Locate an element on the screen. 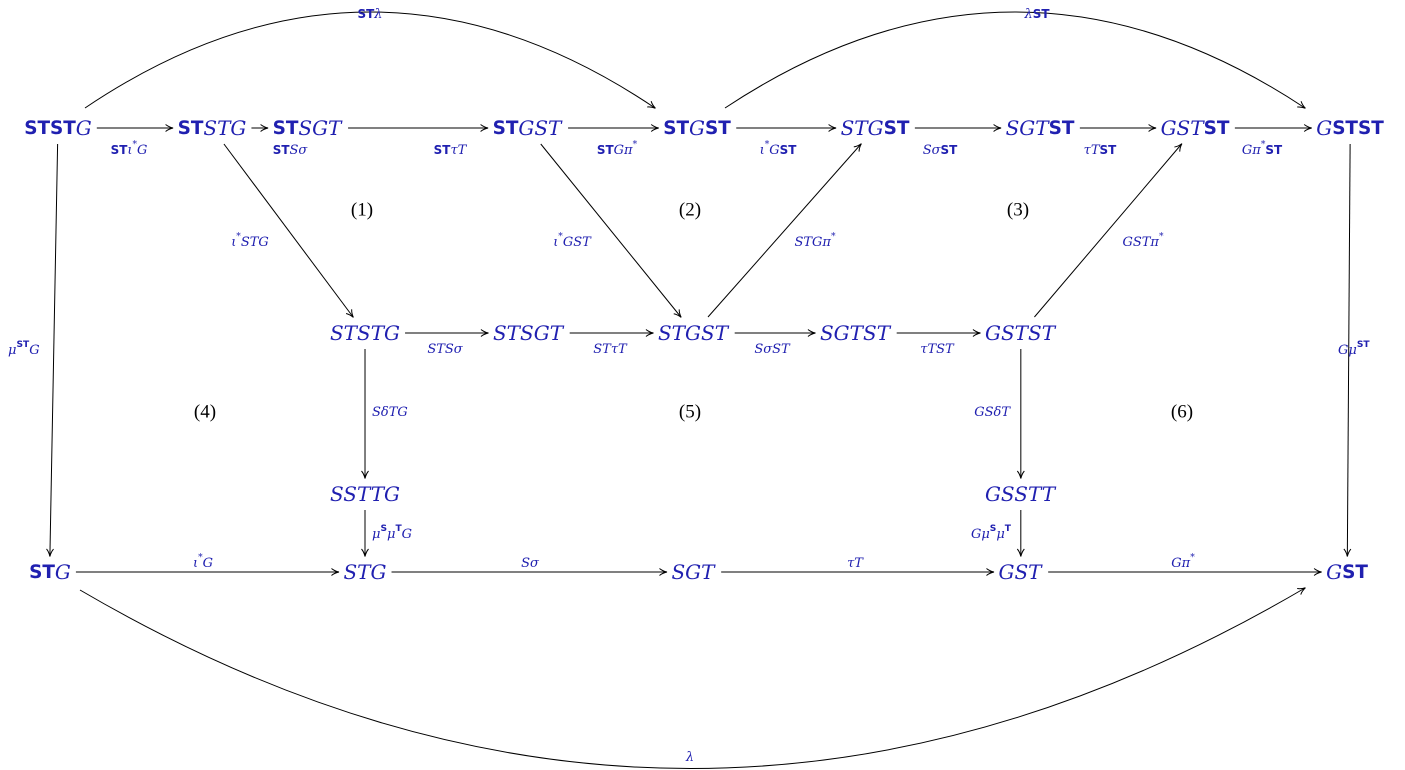 This screenshot has height=770, width=1405. edge-label: STSσ is located at coordinates (445, 349).